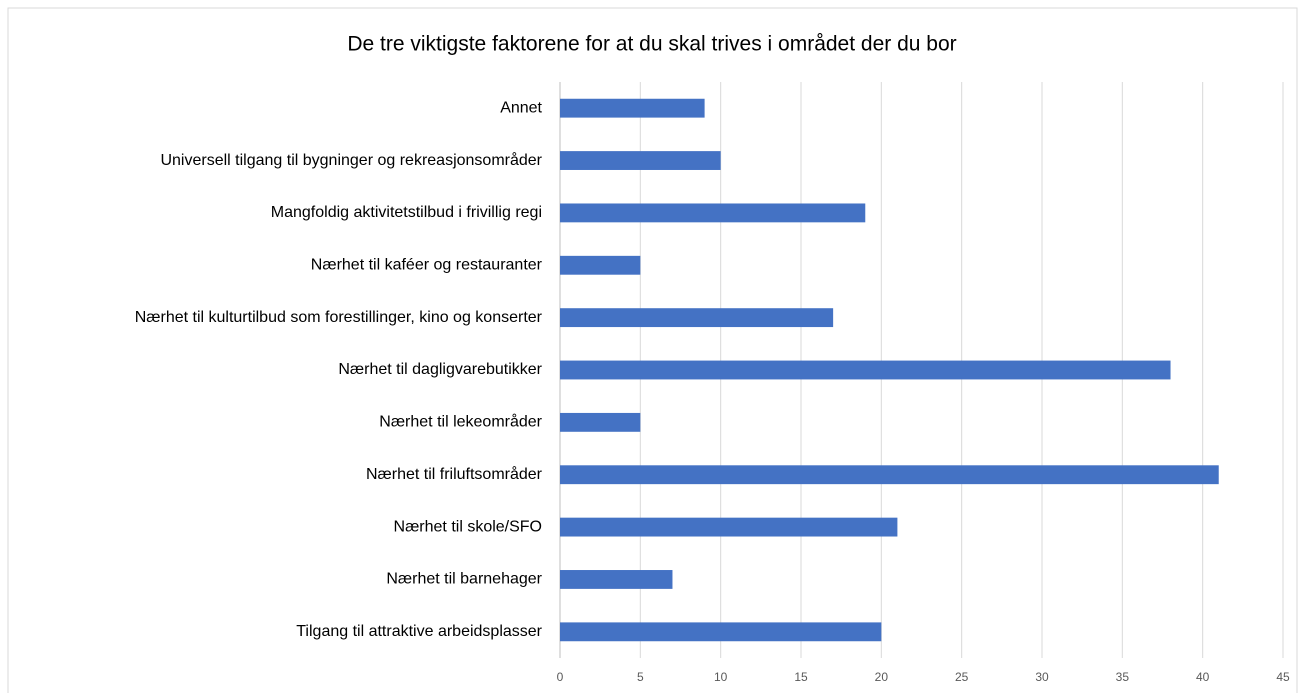 The height and width of the screenshot is (693, 1305). Describe the element at coordinates (521, 107) in the screenshot. I see `y-tick-label: Annet` at that location.